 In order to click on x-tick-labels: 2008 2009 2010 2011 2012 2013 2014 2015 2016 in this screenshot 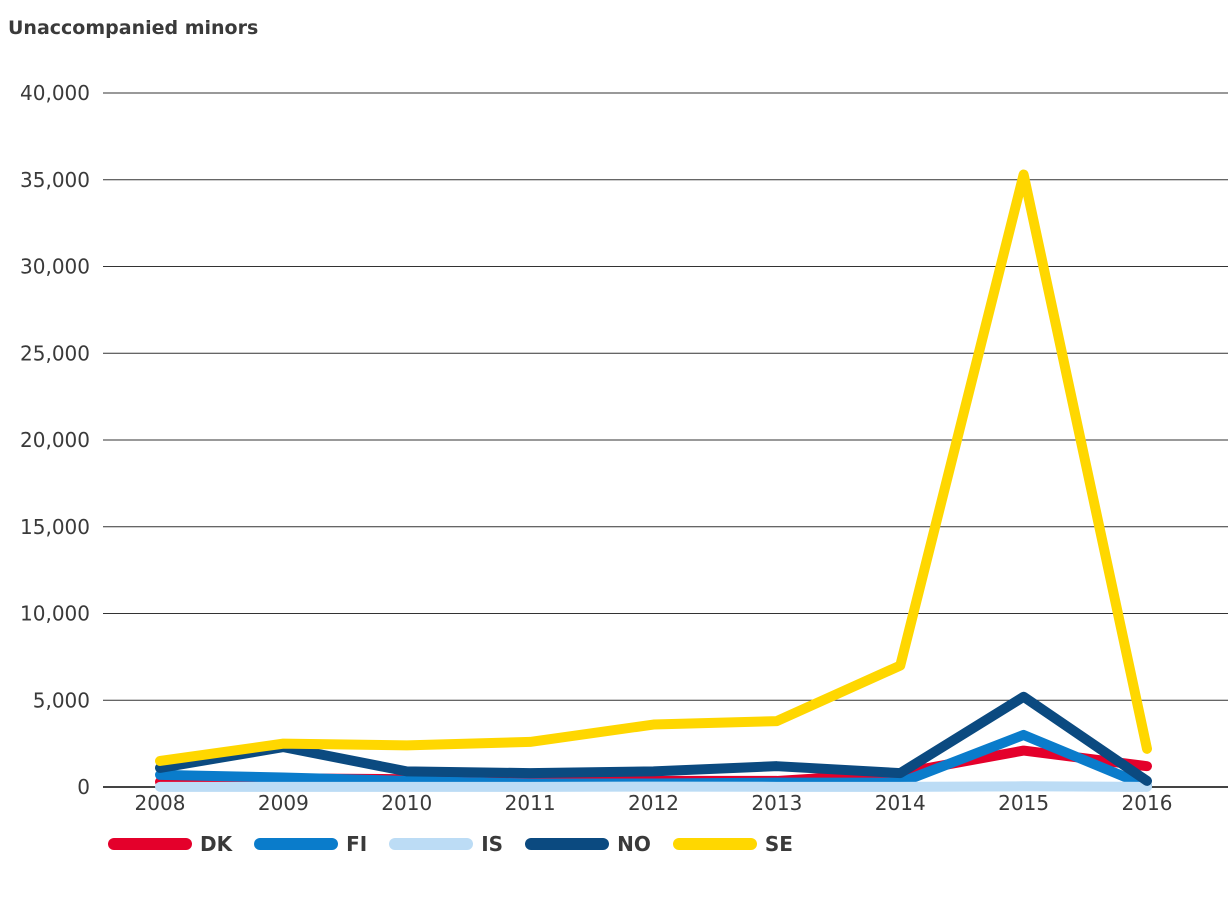, I will do `click(654, 803)`.